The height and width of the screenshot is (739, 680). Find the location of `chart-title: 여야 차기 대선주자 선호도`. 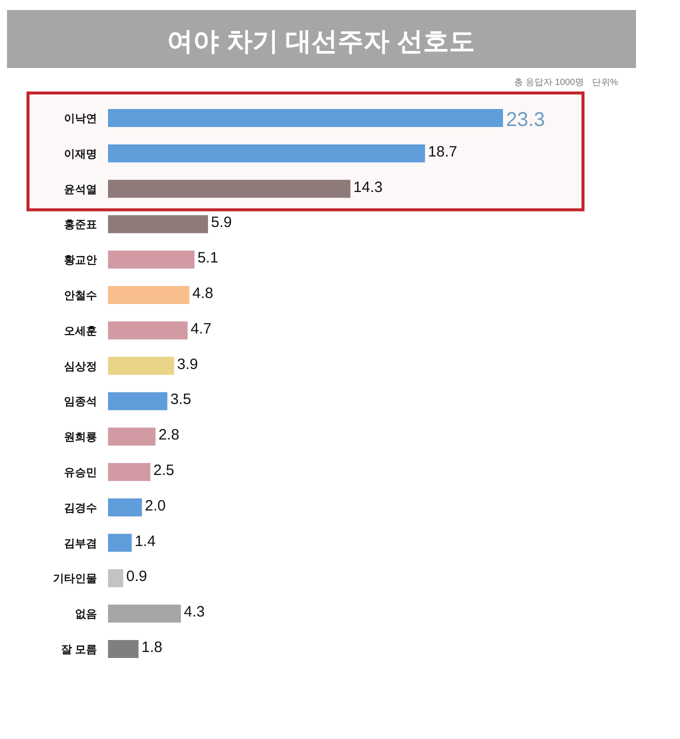

chart-title: 여야 차기 대선주자 선호도 is located at coordinates (321, 41).